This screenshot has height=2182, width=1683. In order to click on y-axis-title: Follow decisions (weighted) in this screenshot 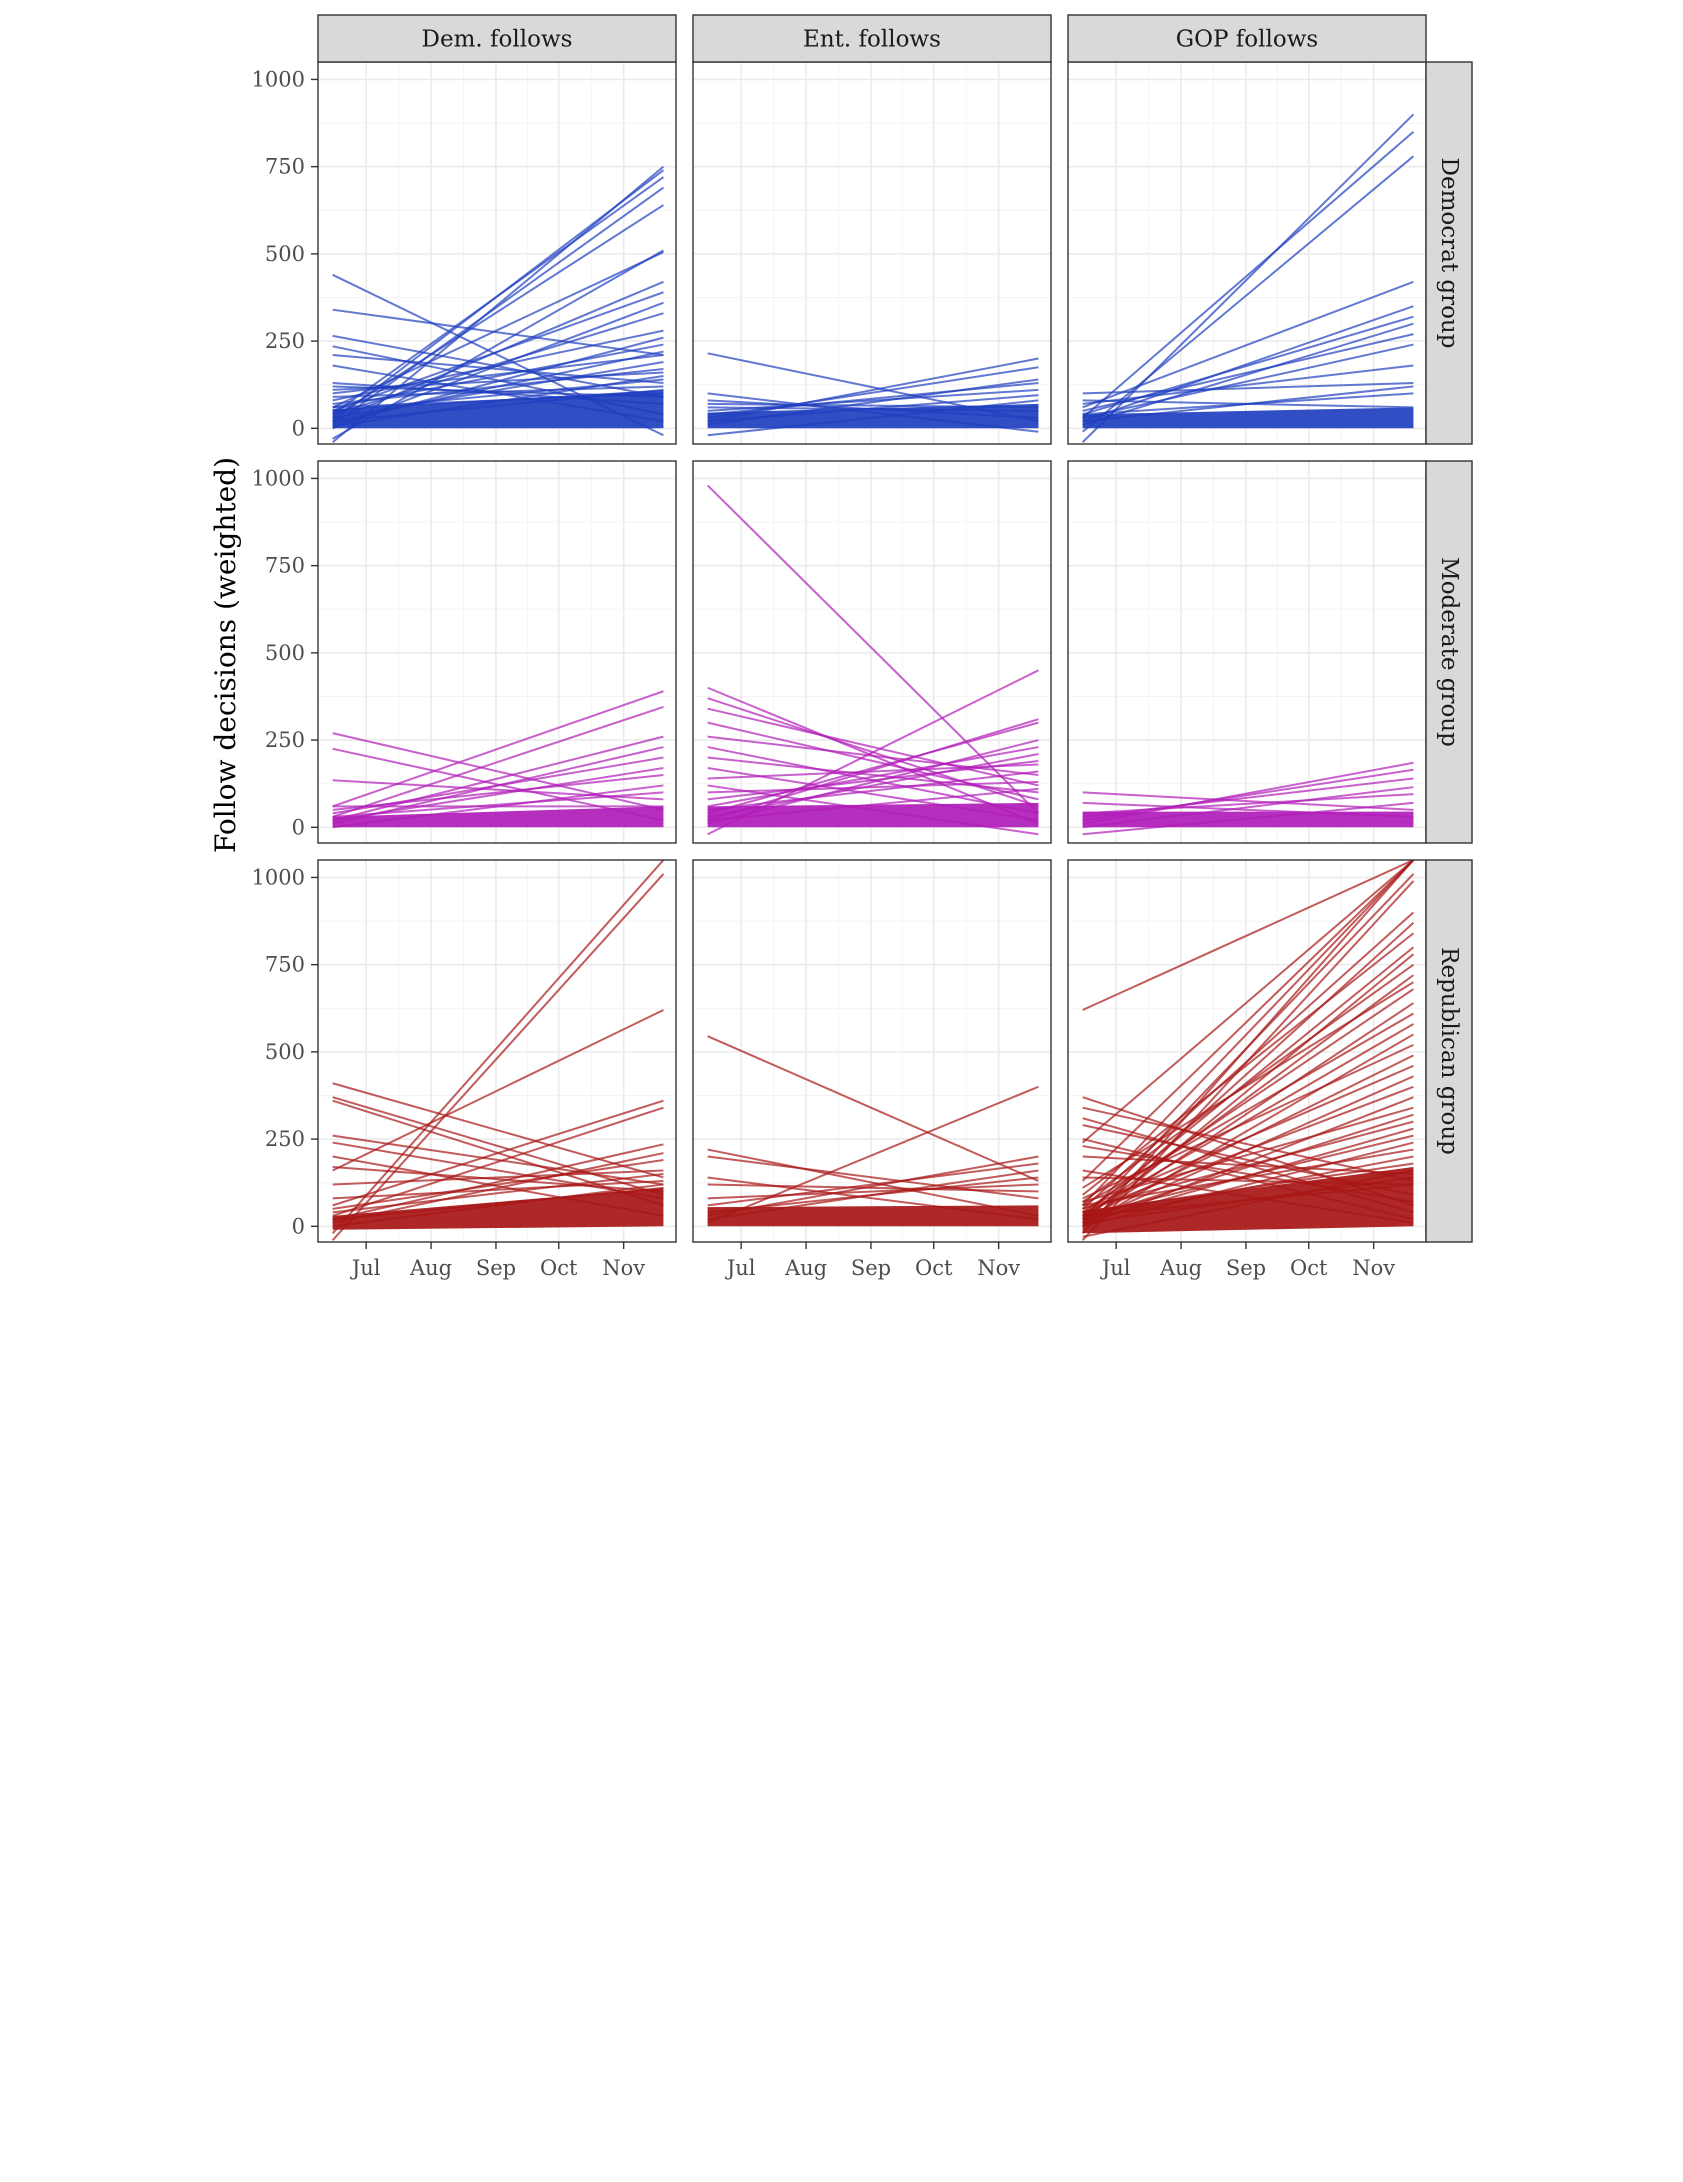, I will do `click(225, 655)`.